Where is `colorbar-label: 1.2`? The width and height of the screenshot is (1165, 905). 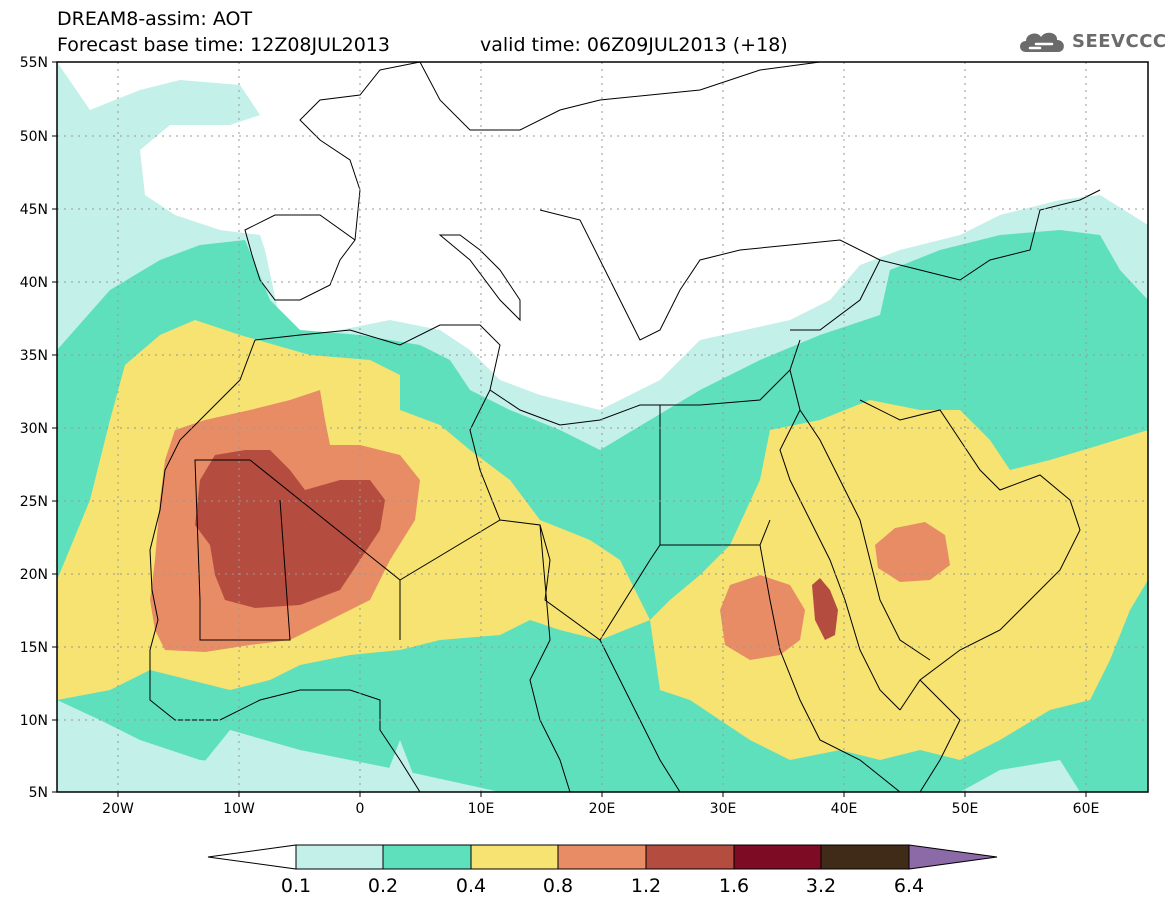
colorbar-label: 1.2 is located at coordinates (646, 886).